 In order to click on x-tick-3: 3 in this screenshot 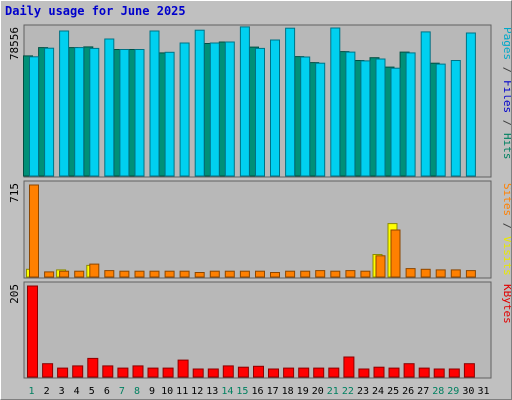, I will do `click(62, 391)`.